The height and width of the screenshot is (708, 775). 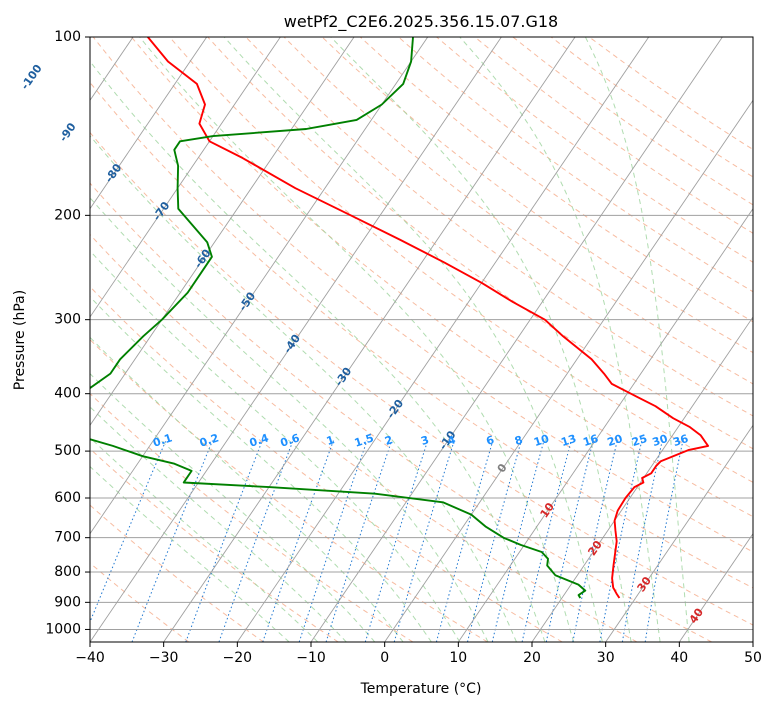 What do you see at coordinates (421, 689) in the screenshot?
I see `x-axis-label: Temperature (°C)` at bounding box center [421, 689].